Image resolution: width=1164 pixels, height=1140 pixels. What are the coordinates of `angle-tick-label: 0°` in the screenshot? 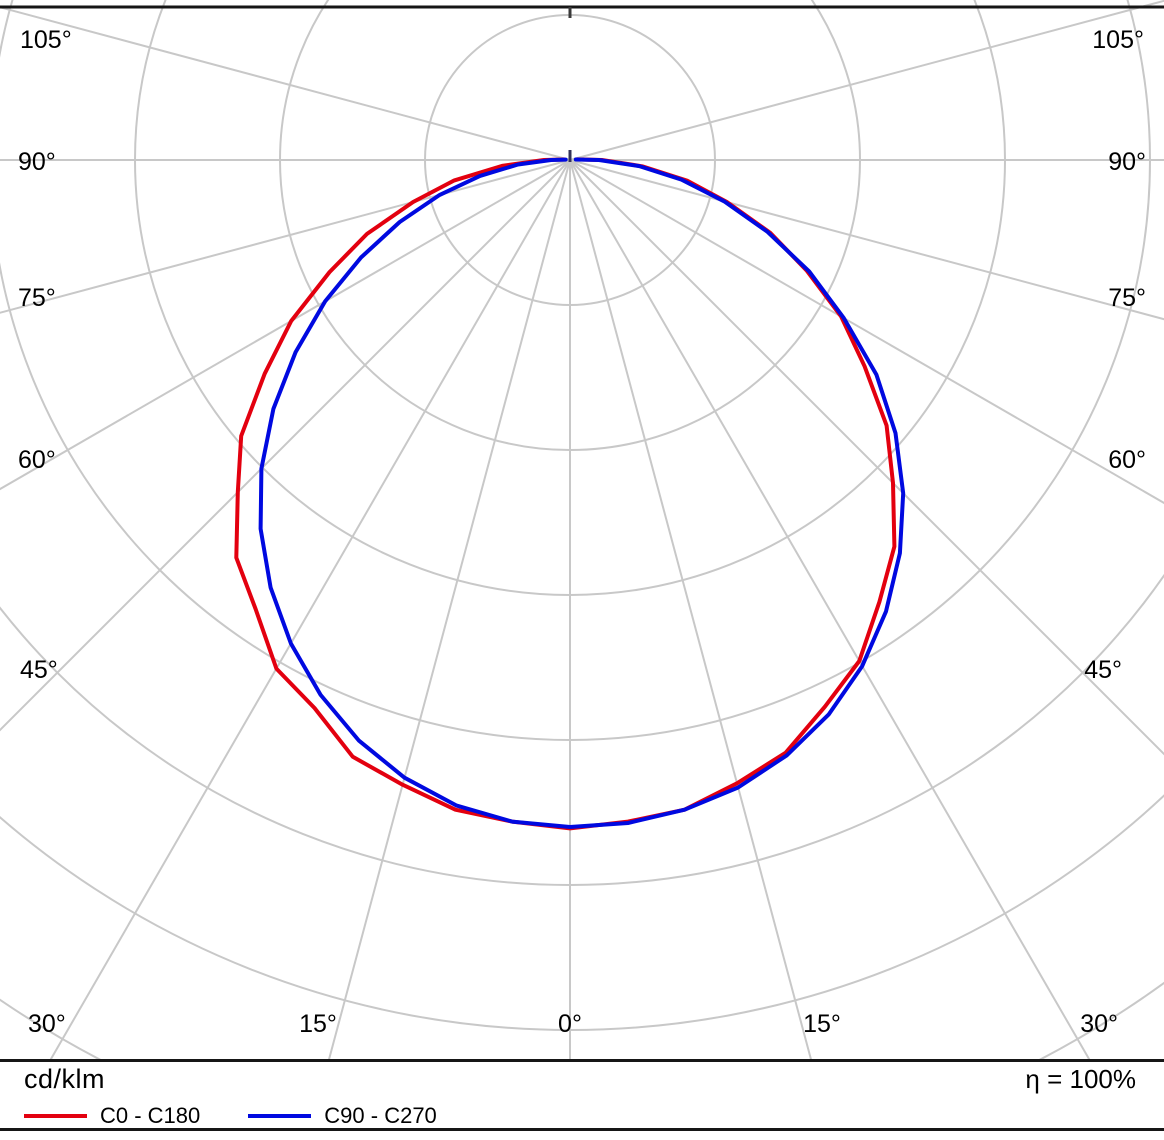 It's located at (570, 1024).